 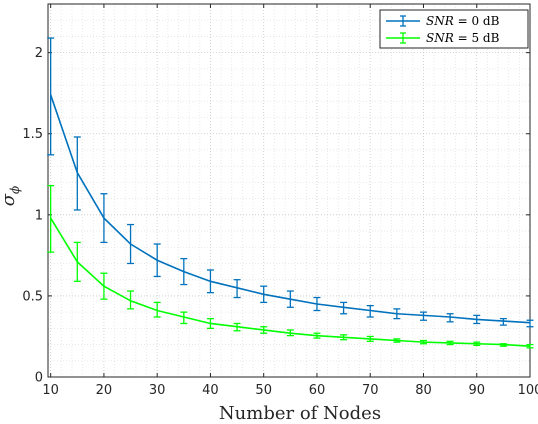 I want to click on x-tick-label: 70, so click(x=370, y=390).